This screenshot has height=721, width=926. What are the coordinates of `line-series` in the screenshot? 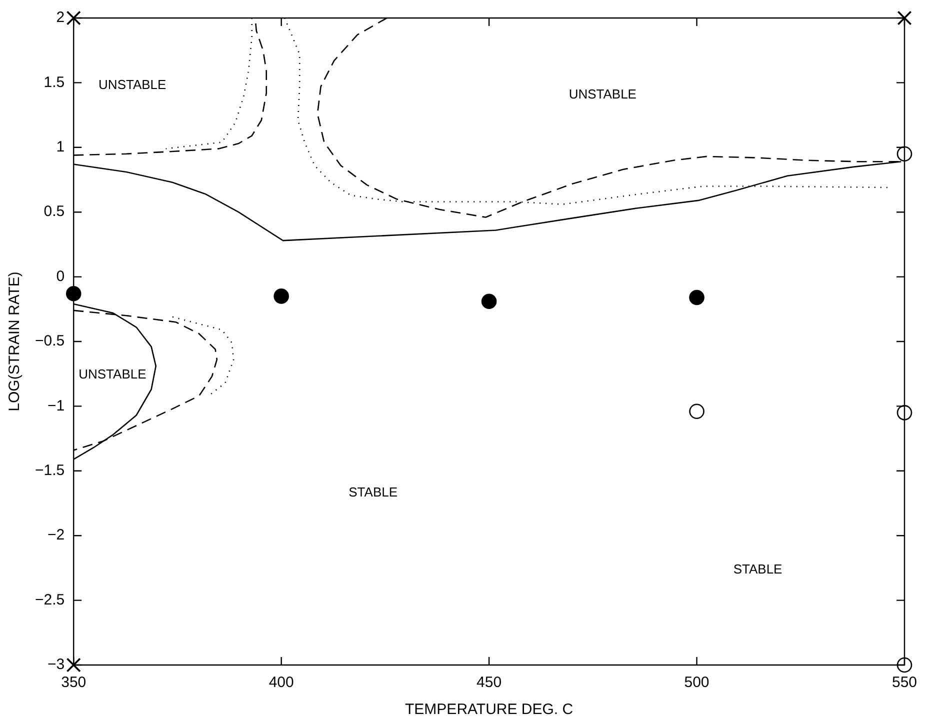 It's located at (203, 356).